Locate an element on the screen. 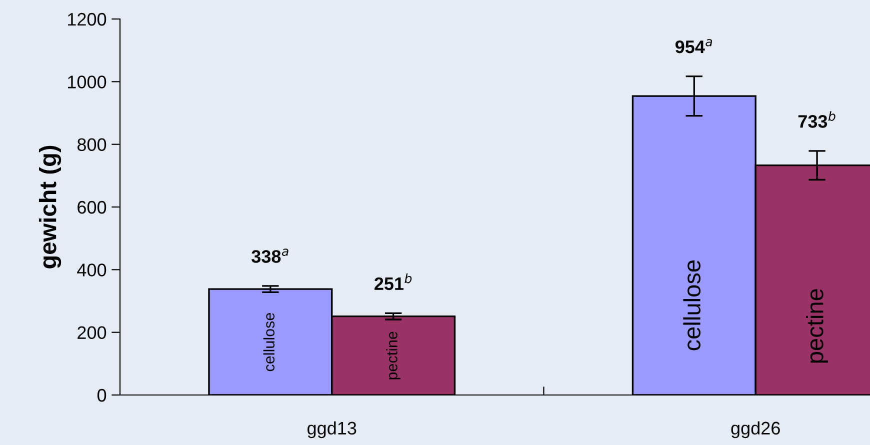 This screenshot has width=870, height=445. y-axis-title: gewicht (g) is located at coordinates (50, 207).